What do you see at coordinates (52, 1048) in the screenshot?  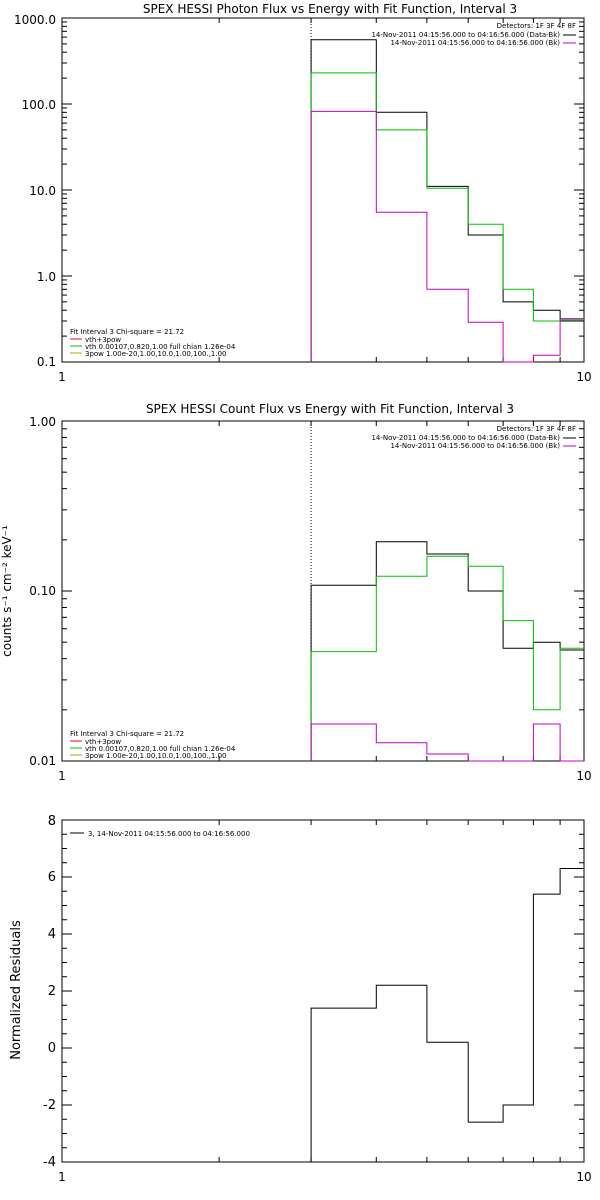 I see `y-tick-label: 0` at bounding box center [52, 1048].